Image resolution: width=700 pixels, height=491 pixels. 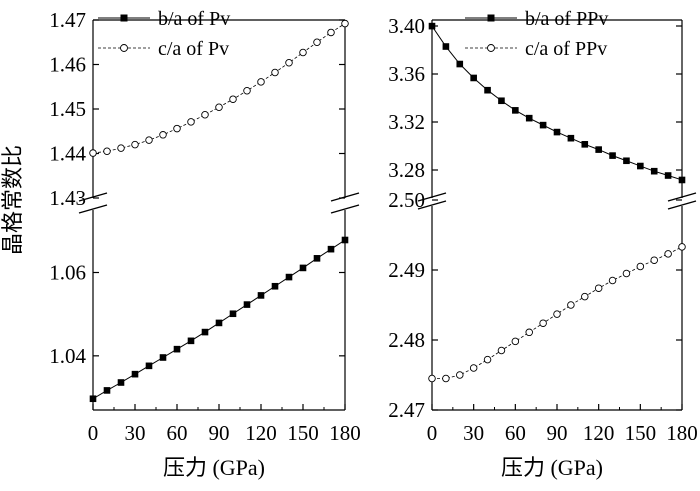 I want to click on legend-marker-c-a-of-ppv, so click(x=491, y=48).